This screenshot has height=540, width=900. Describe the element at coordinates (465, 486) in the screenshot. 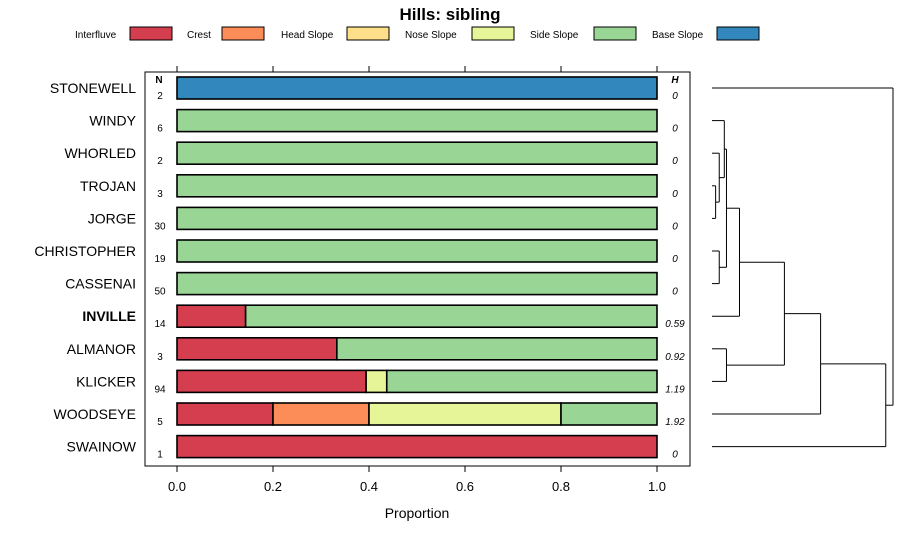

I see `x-tick-label: 0.6` at that location.